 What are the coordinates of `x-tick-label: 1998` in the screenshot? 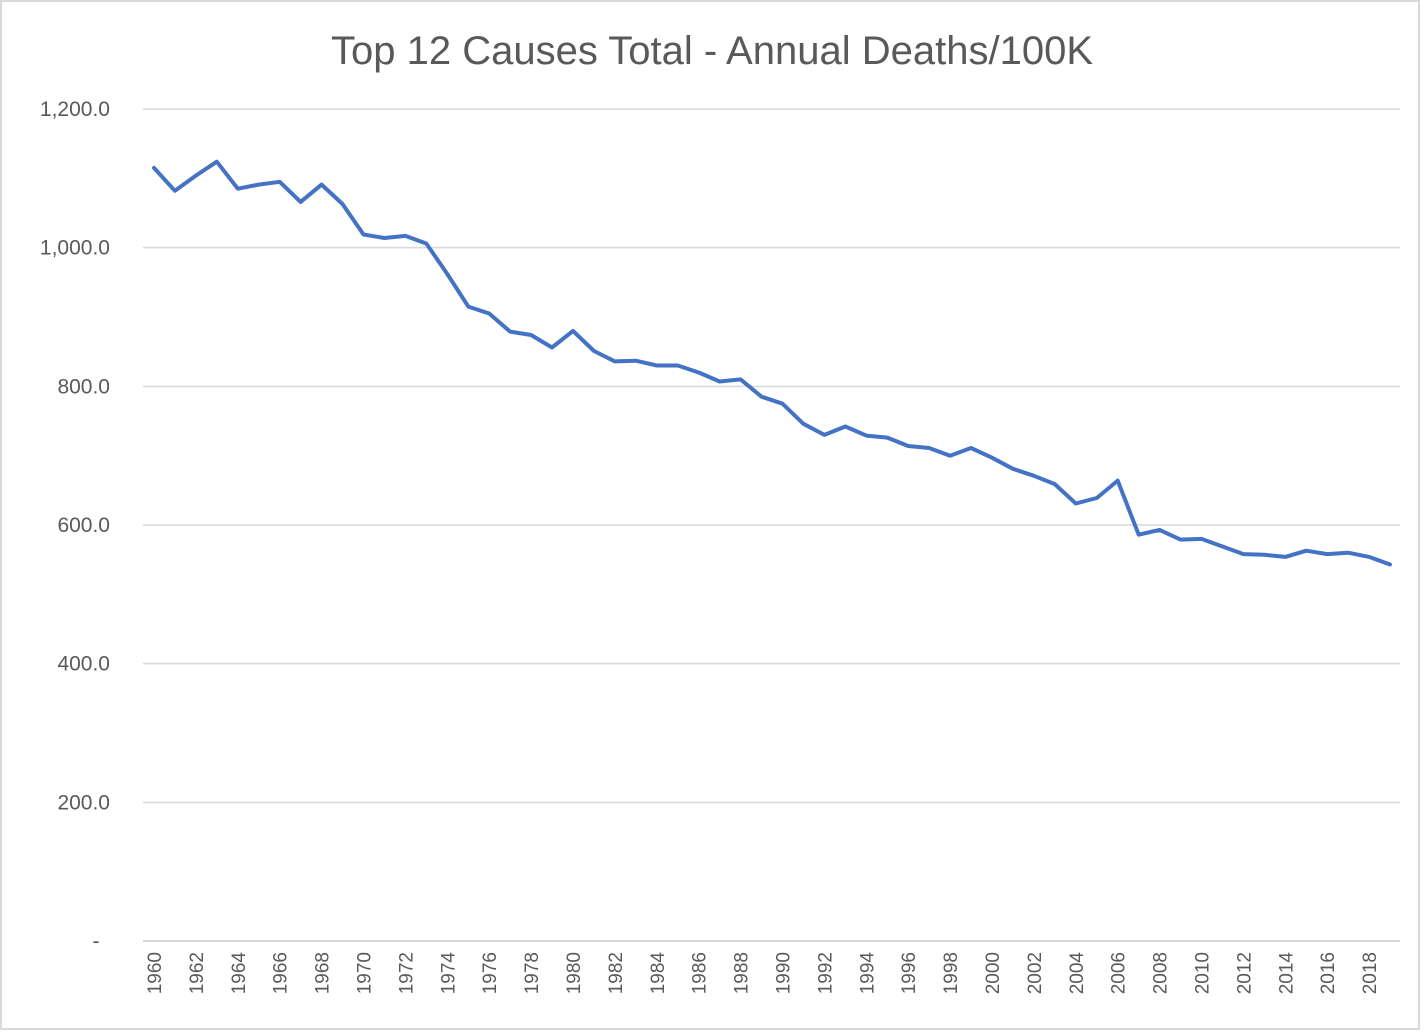 It's located at (951, 973).